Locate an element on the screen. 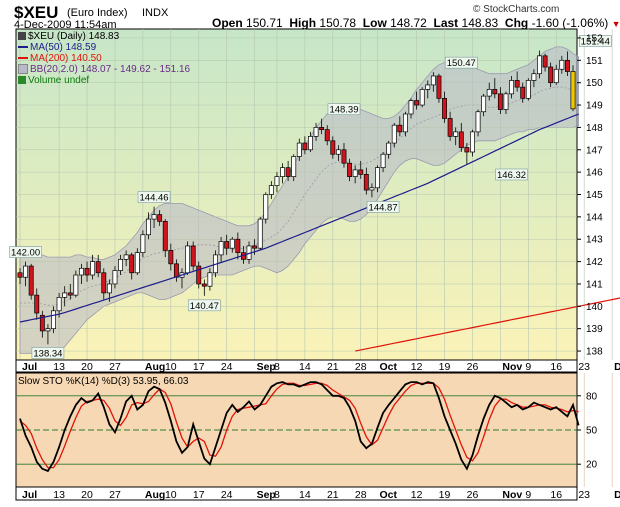 The height and width of the screenshot is (507, 620). annotation-label: 151.44 is located at coordinates (595, 41).